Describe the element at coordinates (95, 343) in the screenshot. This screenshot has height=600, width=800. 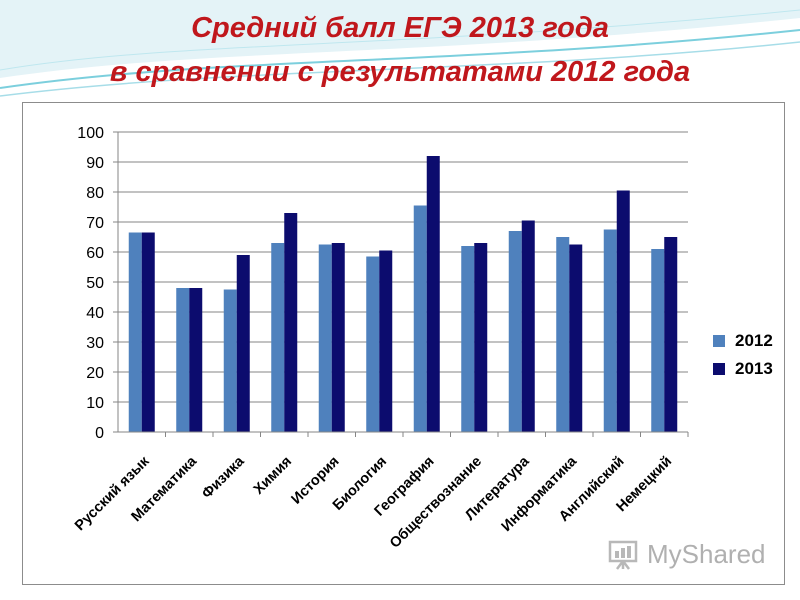
I see `y-tick-label: 30` at that location.